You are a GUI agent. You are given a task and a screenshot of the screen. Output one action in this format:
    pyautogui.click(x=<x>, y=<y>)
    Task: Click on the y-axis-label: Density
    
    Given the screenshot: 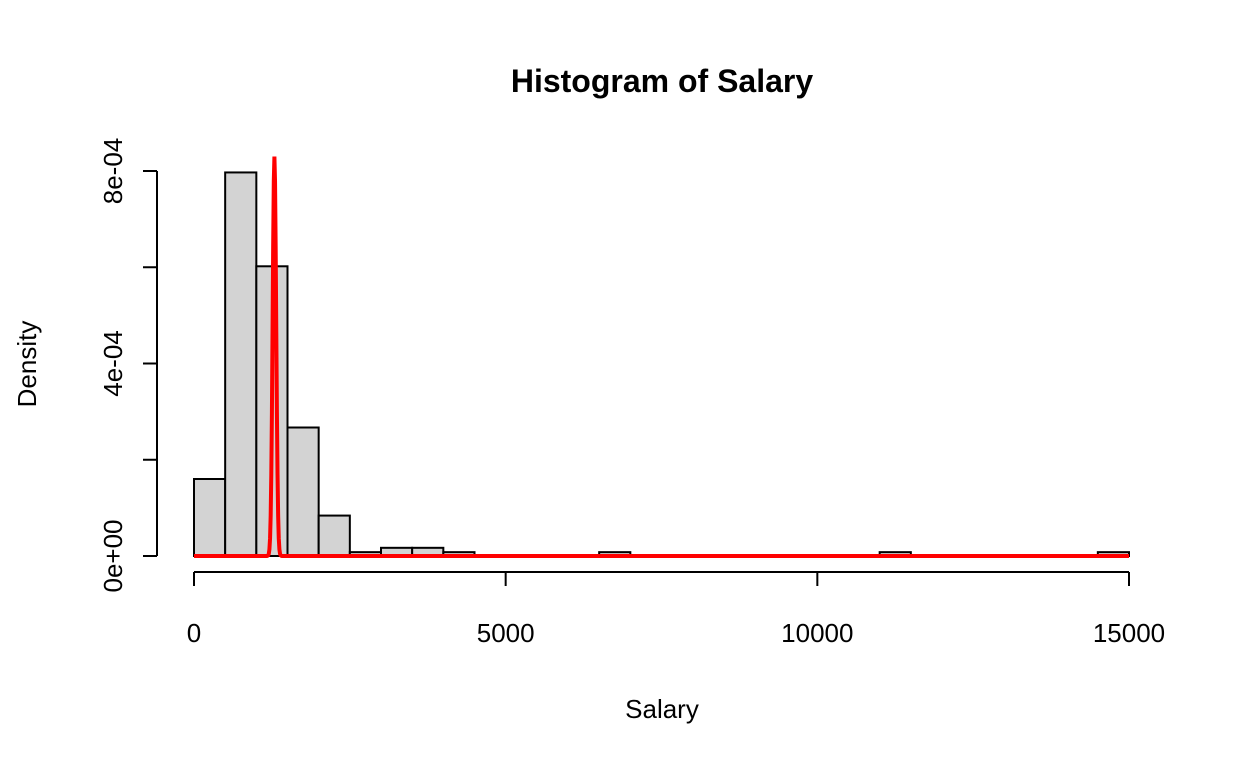 What is the action you would take?
    pyautogui.click(x=27, y=364)
    